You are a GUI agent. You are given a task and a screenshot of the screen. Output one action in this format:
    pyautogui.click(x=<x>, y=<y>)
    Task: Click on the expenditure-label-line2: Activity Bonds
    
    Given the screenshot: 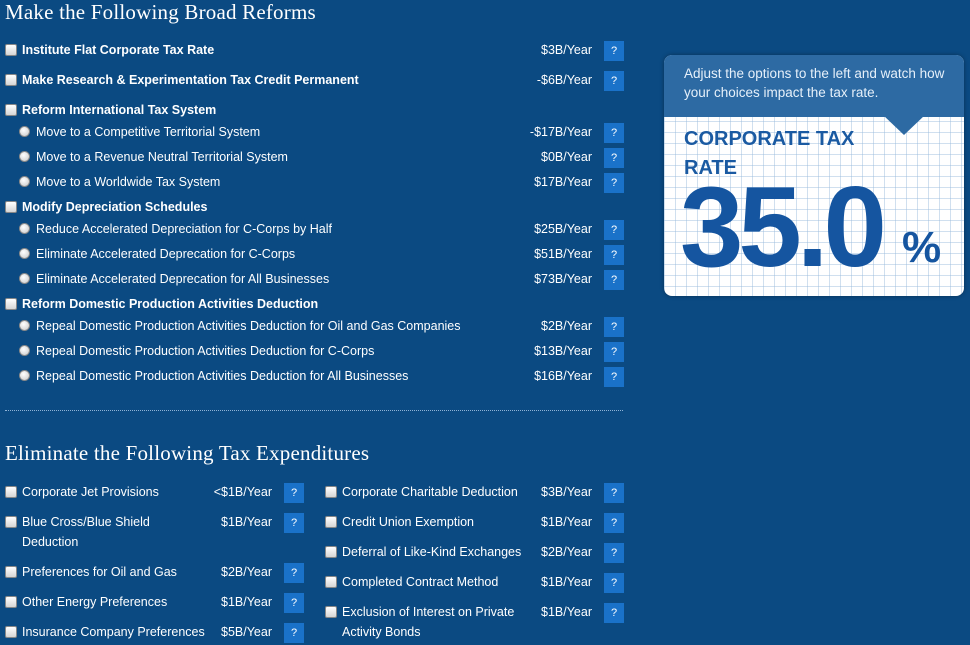 What is the action you would take?
    pyautogui.click(x=381, y=632)
    